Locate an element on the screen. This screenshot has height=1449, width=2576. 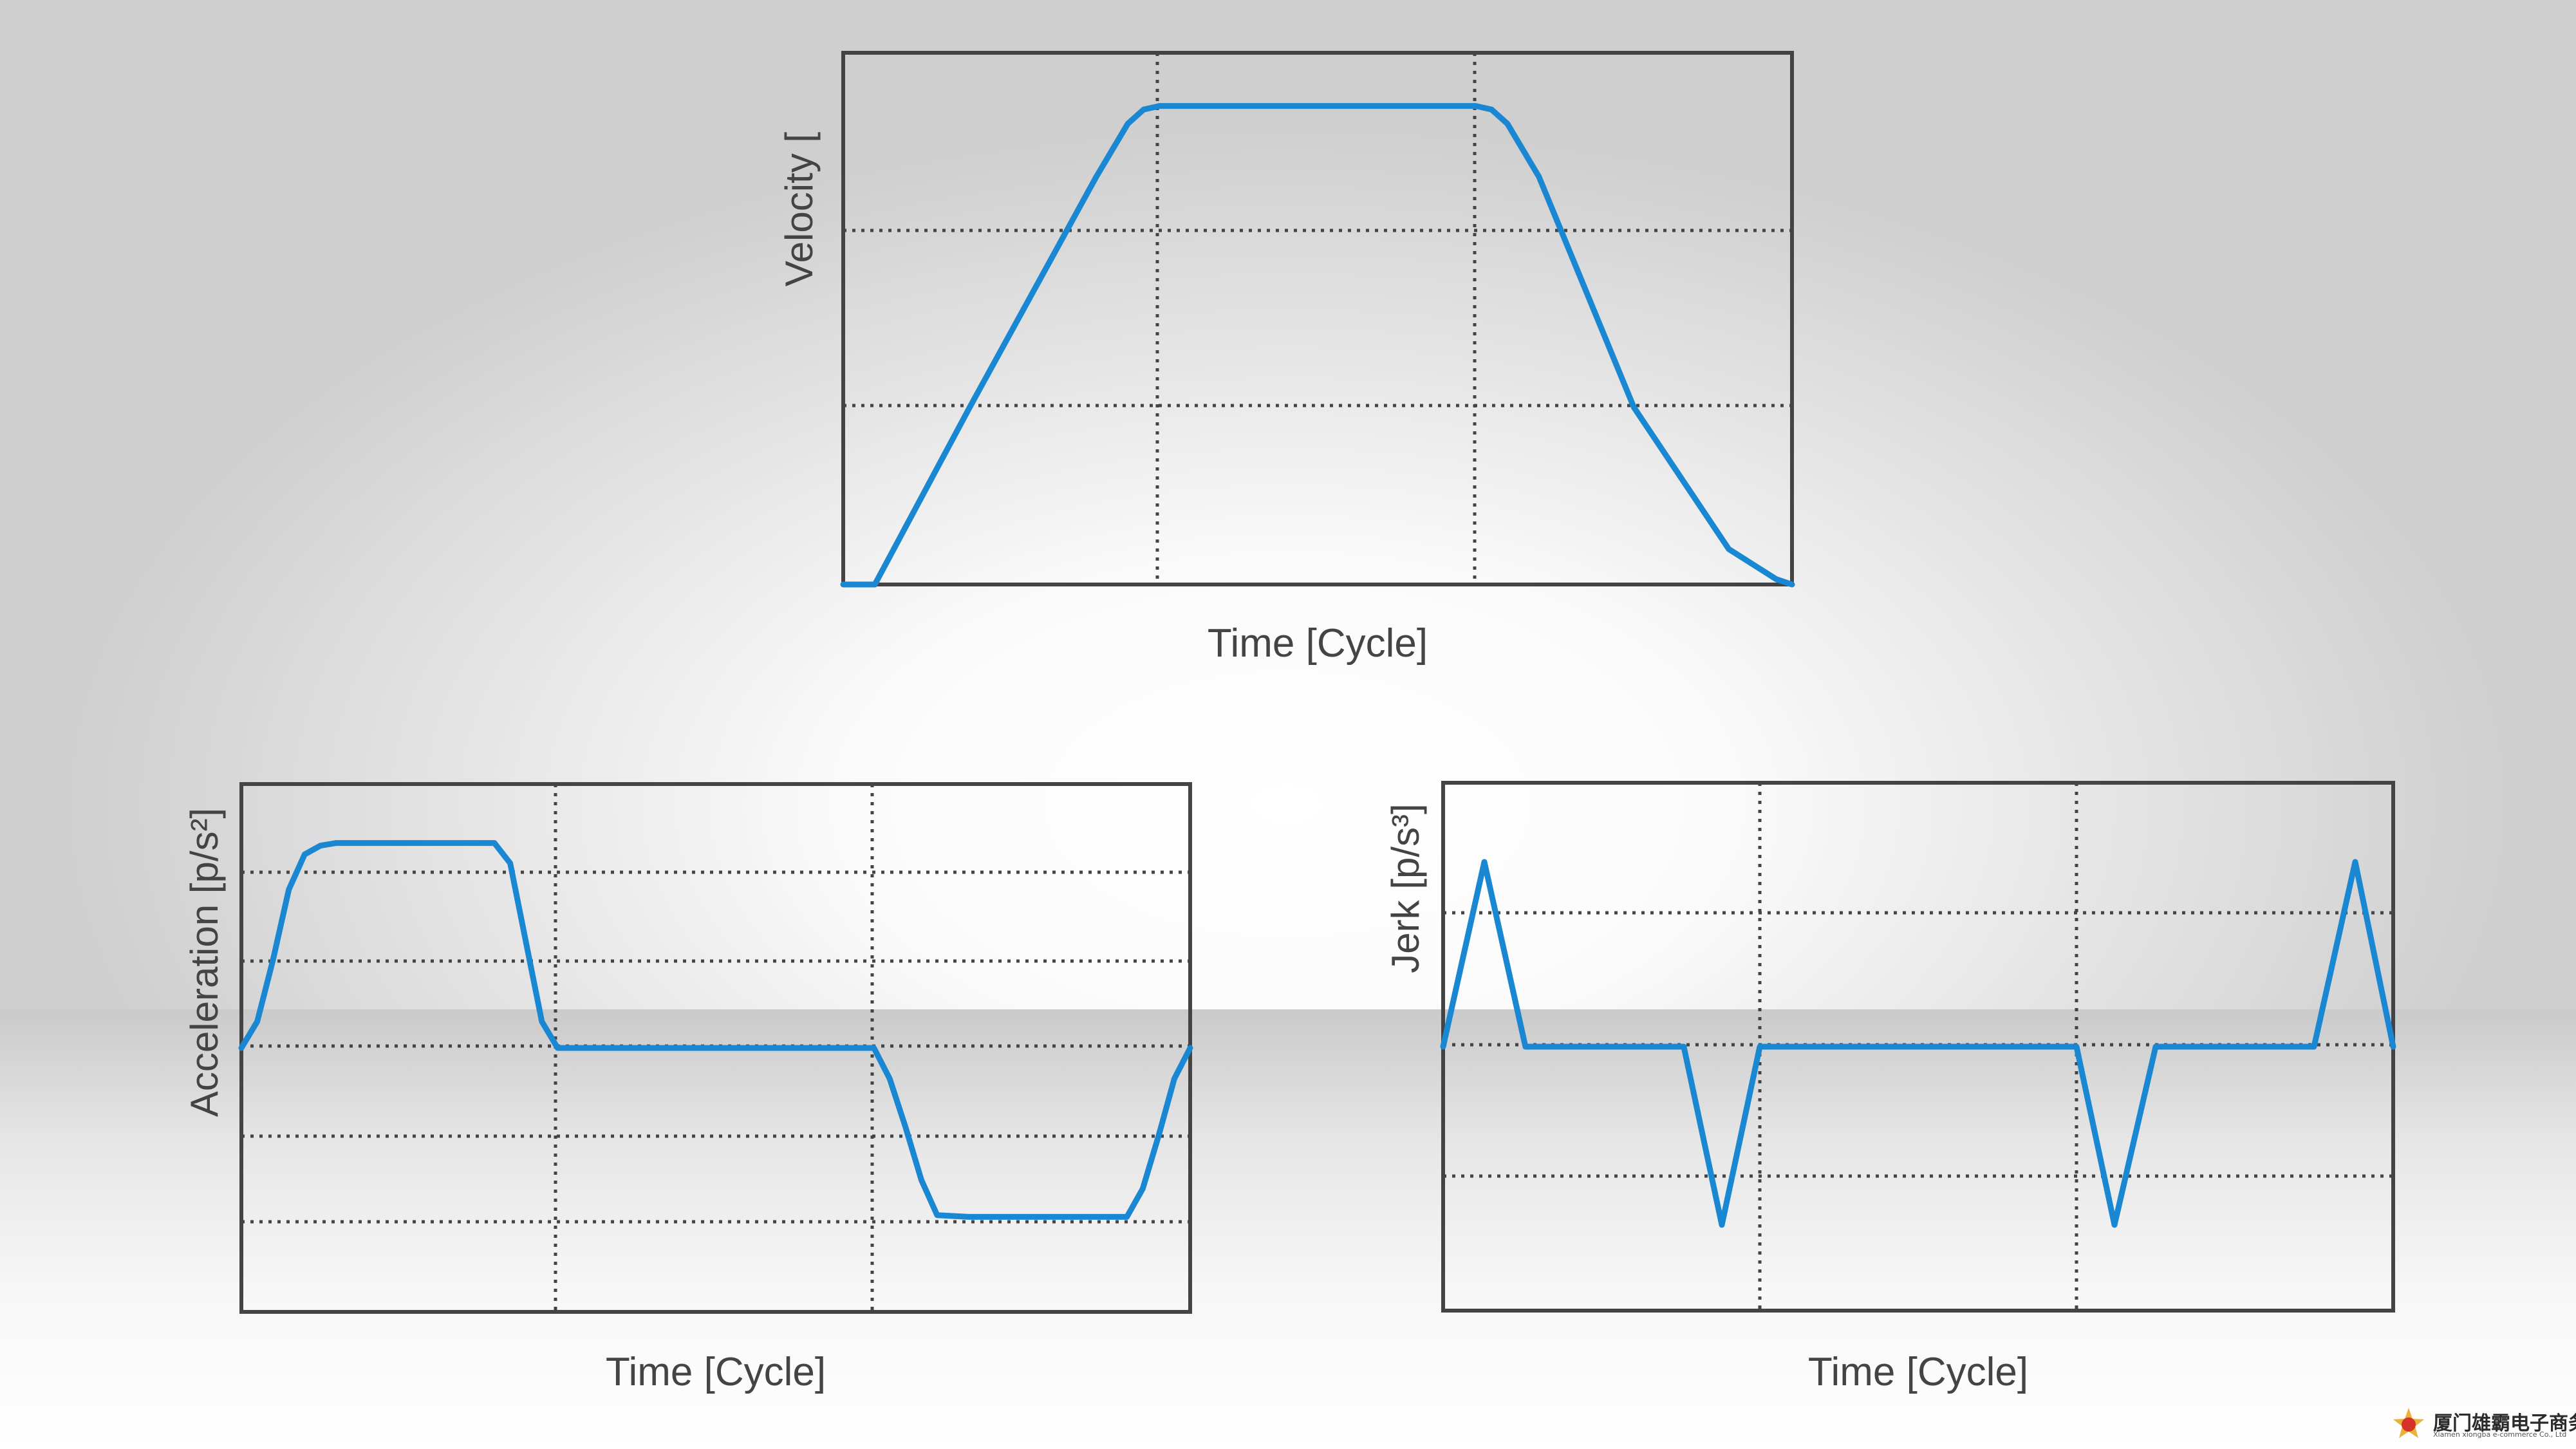
velocity-y-axis-label: Velocity [ is located at coordinates (799, 209).